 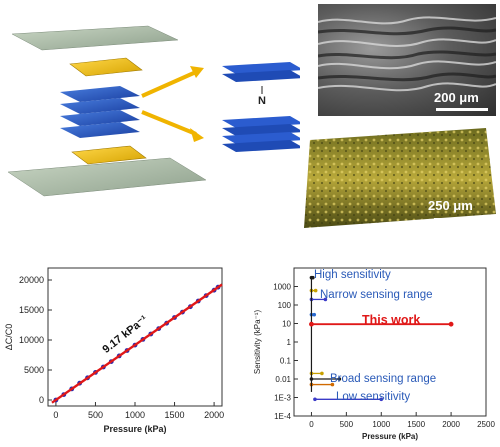 I want to click on sem-scale-label: 200 μm, so click(x=456, y=97).